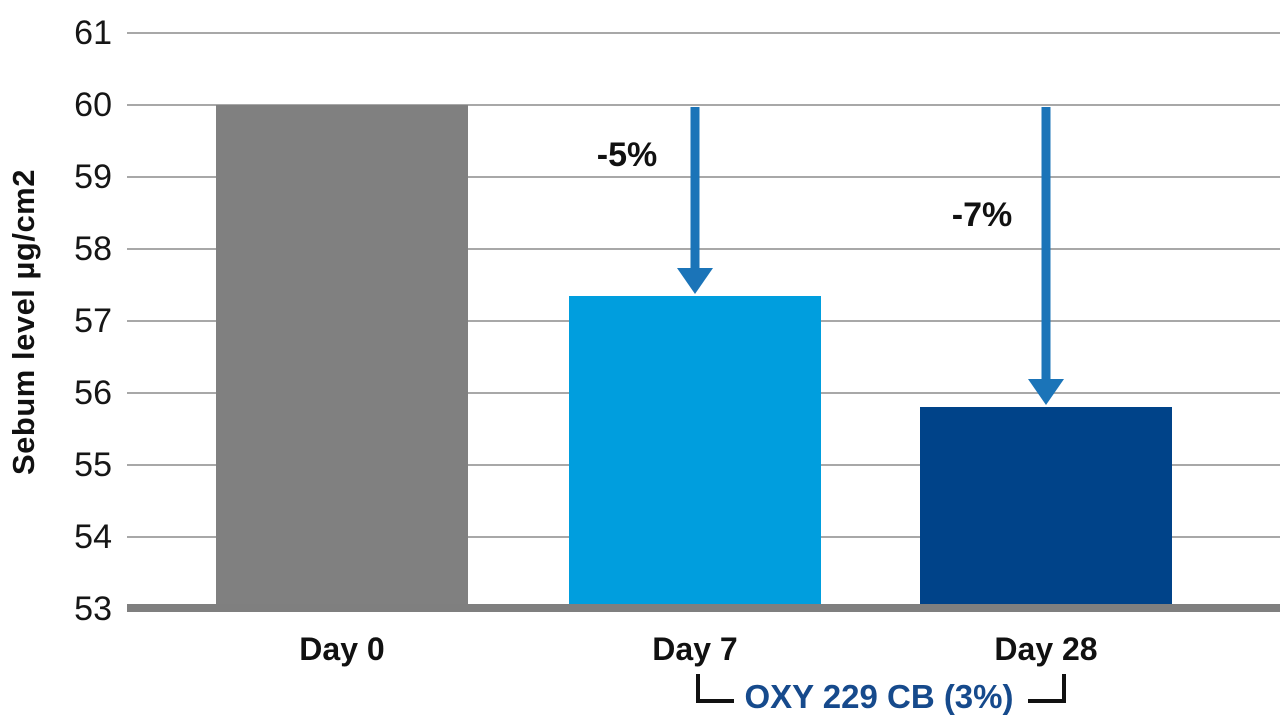 The height and width of the screenshot is (719, 1280). Describe the element at coordinates (715, 688) in the screenshot. I see `group-bracket-left` at that location.